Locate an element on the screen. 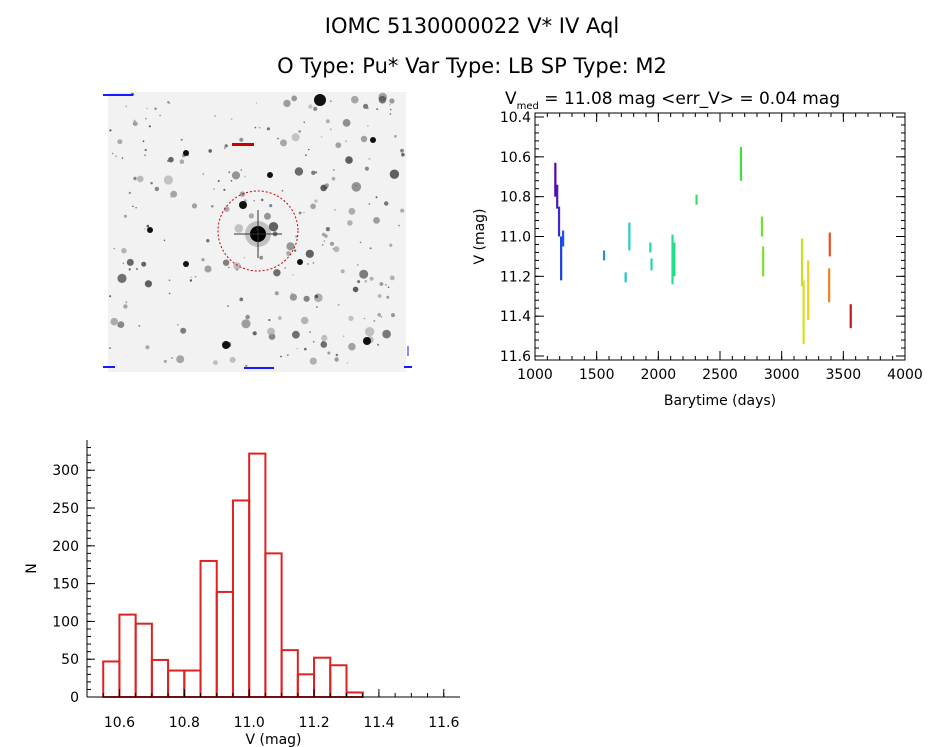 This screenshot has width=944, height=747. y-tick-label: 10.4 is located at coordinates (515, 118).